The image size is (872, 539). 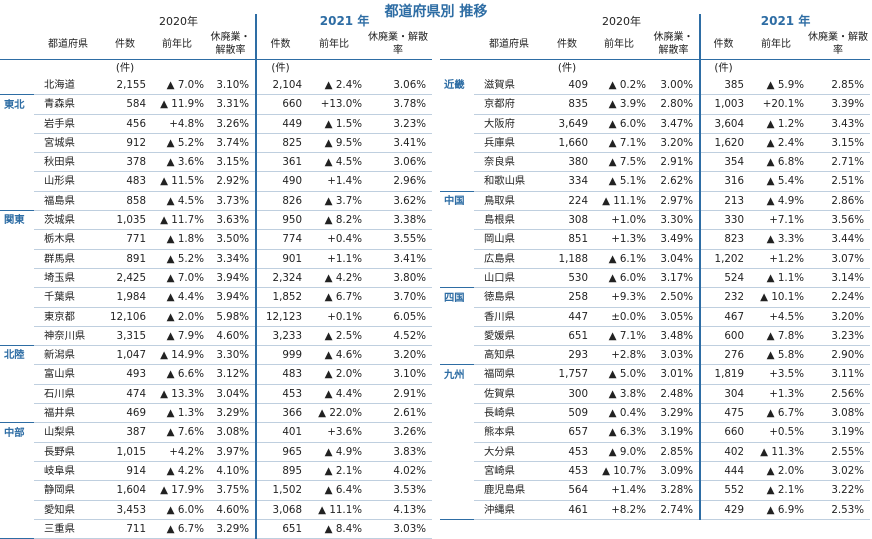 I want to click on count-2021: 1,202, so click(x=723, y=259).